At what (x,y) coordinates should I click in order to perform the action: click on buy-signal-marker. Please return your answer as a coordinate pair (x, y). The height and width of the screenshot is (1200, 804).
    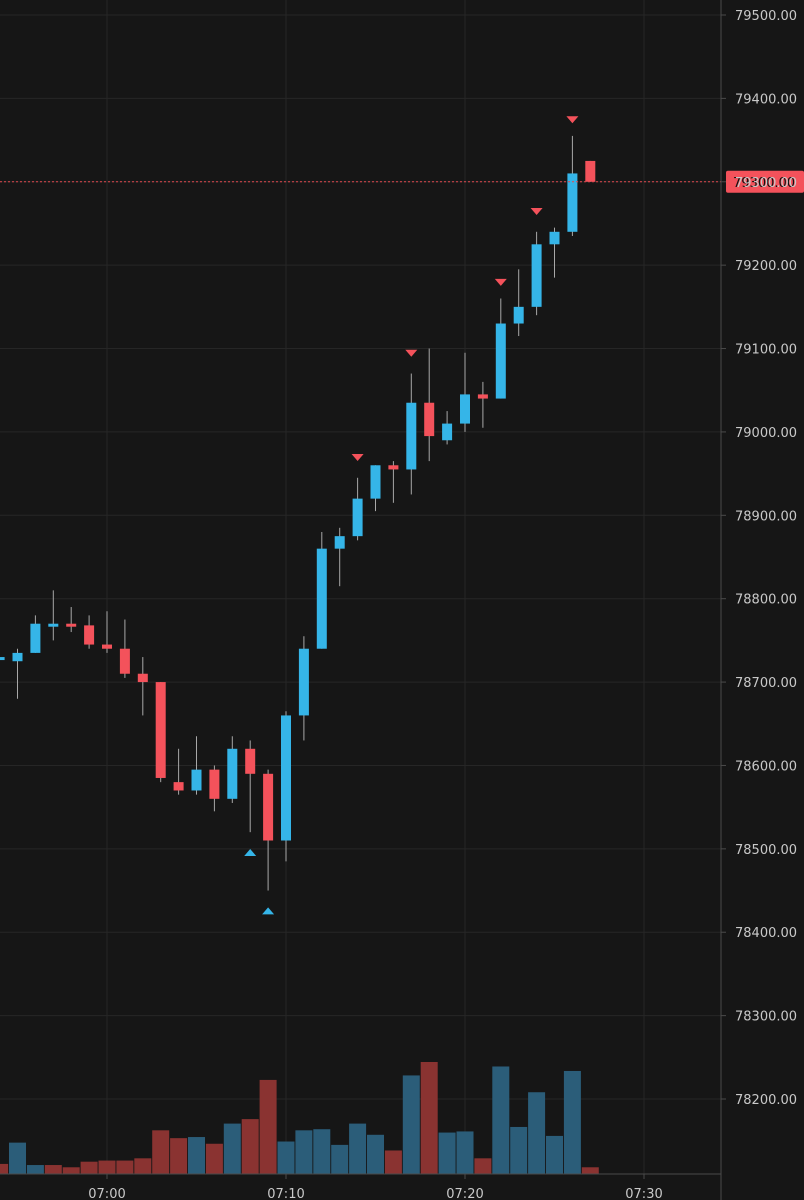
    Looking at the image, I should click on (250, 853).